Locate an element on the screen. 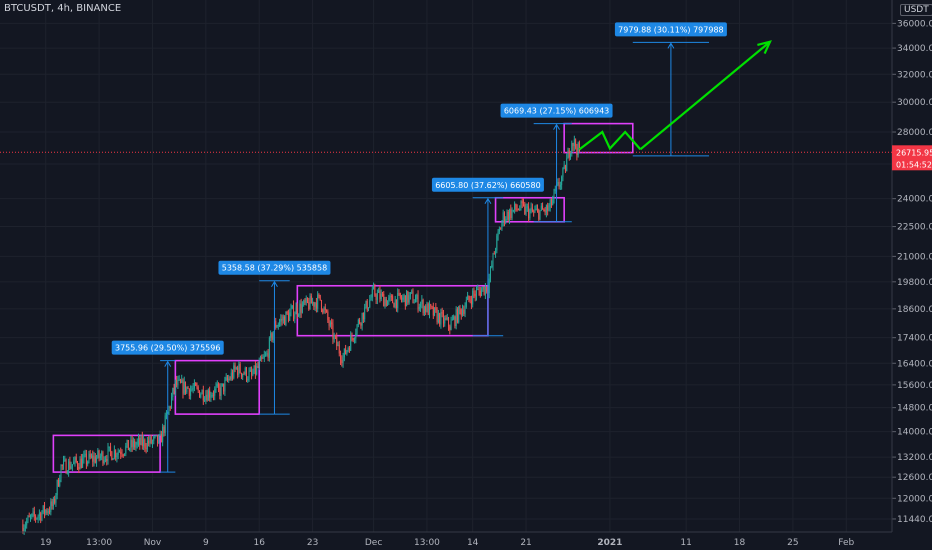  y-tick-label: 12000.00 is located at coordinates (914, 499).